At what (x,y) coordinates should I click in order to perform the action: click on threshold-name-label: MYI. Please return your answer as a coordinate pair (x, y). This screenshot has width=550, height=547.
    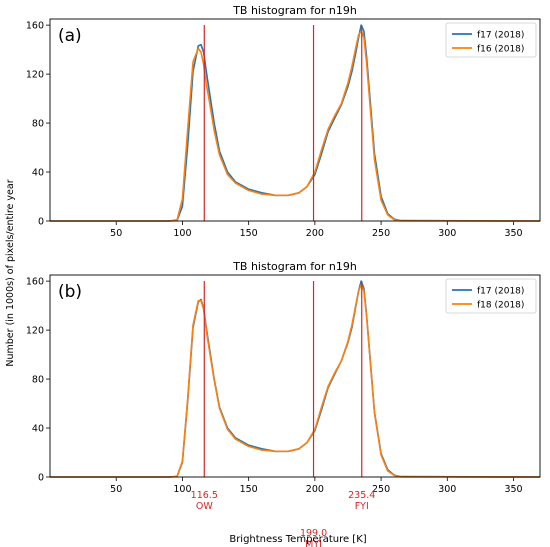
    Looking at the image, I should click on (313, 543).